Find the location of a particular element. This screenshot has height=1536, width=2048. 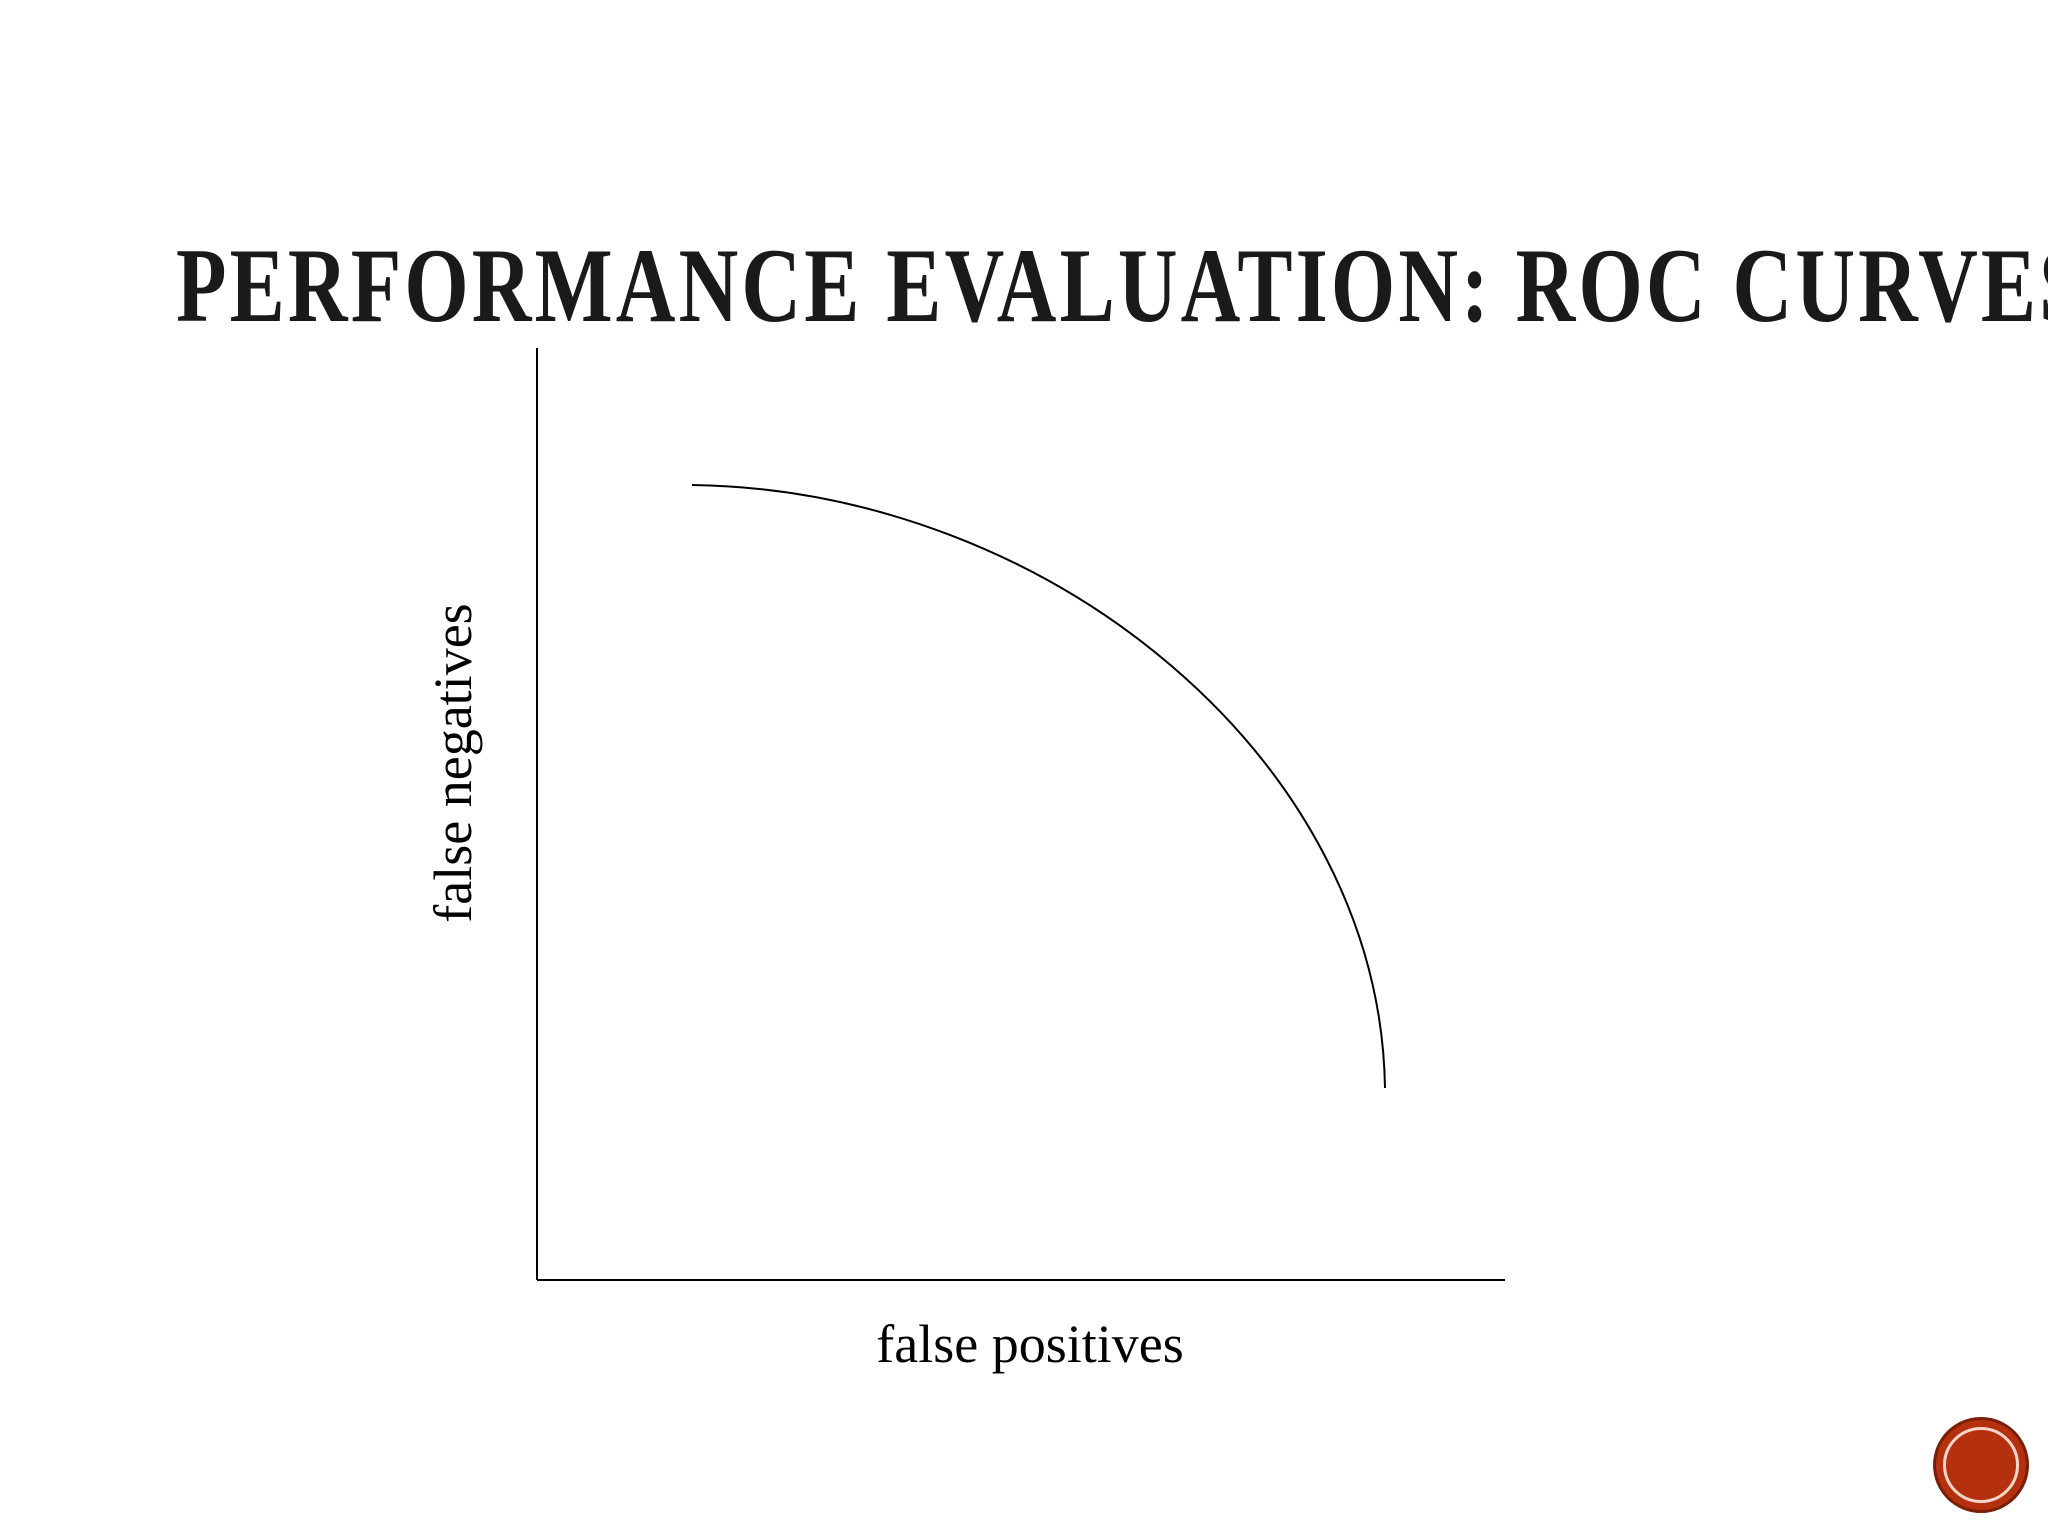

x-axis-label: false positives is located at coordinates (1030, 1344).